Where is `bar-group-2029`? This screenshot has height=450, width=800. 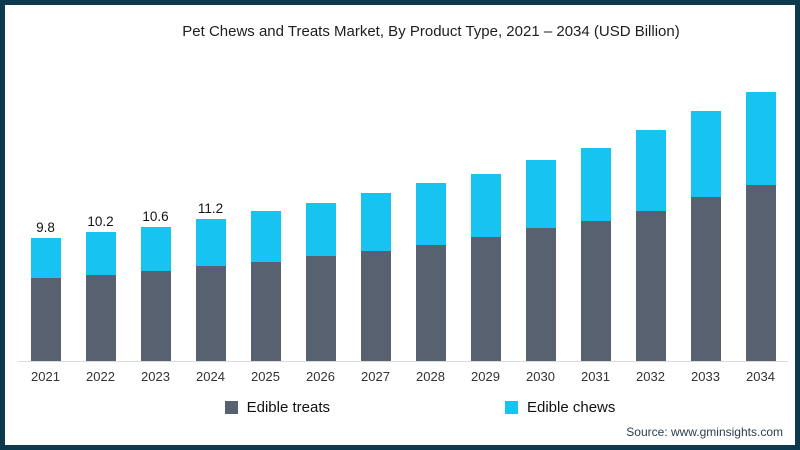 bar-group-2029 is located at coordinates (485, 267).